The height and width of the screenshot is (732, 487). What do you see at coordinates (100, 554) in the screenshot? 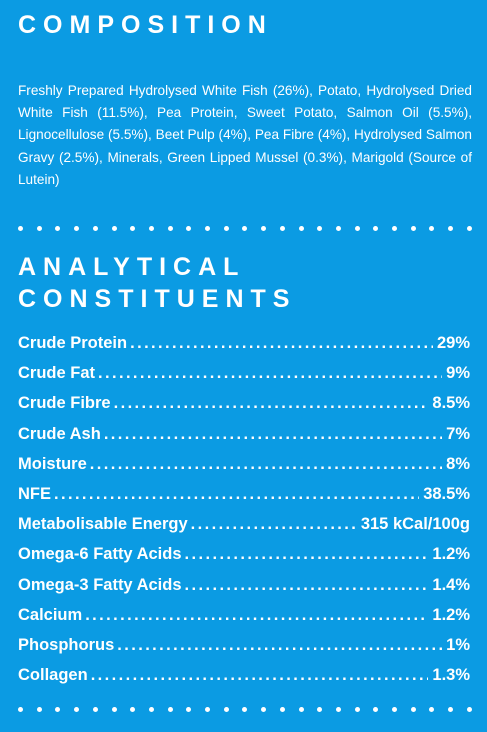
I see `nutrient-label: Omega-6 Fatty Acids` at bounding box center [100, 554].